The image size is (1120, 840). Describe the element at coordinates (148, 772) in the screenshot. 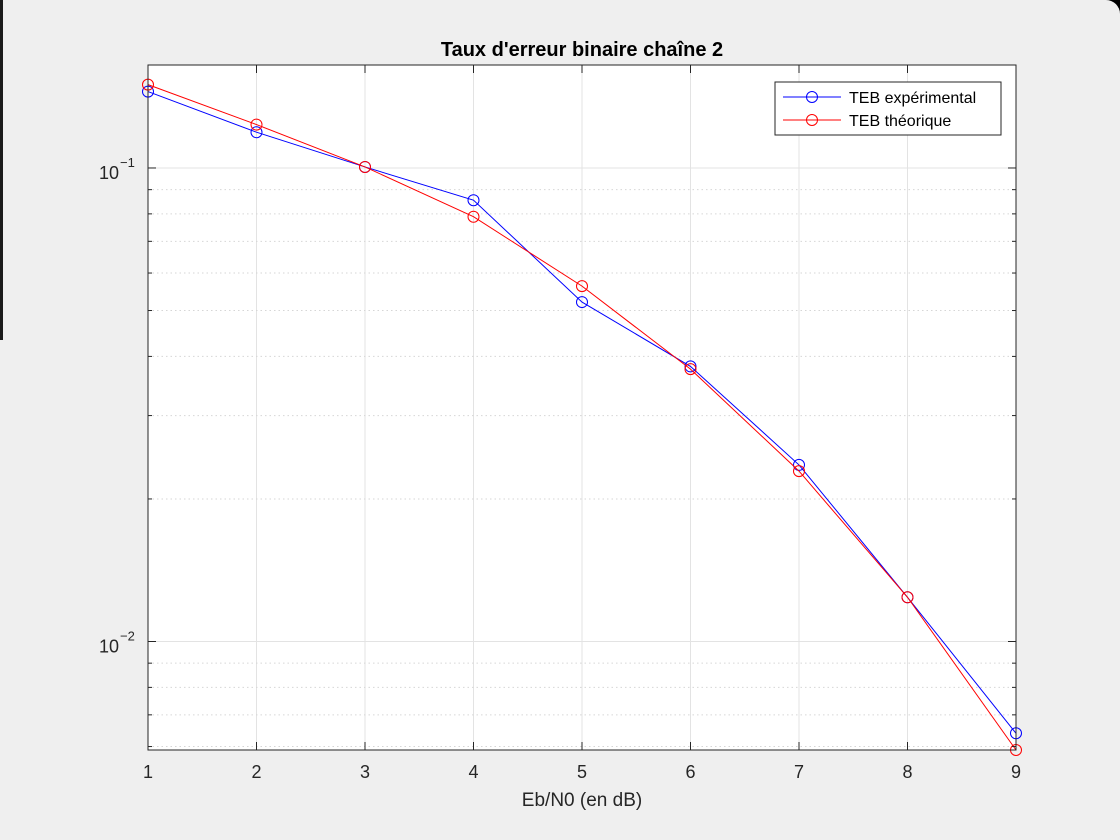

I see `x-tick-label: 1` at that location.